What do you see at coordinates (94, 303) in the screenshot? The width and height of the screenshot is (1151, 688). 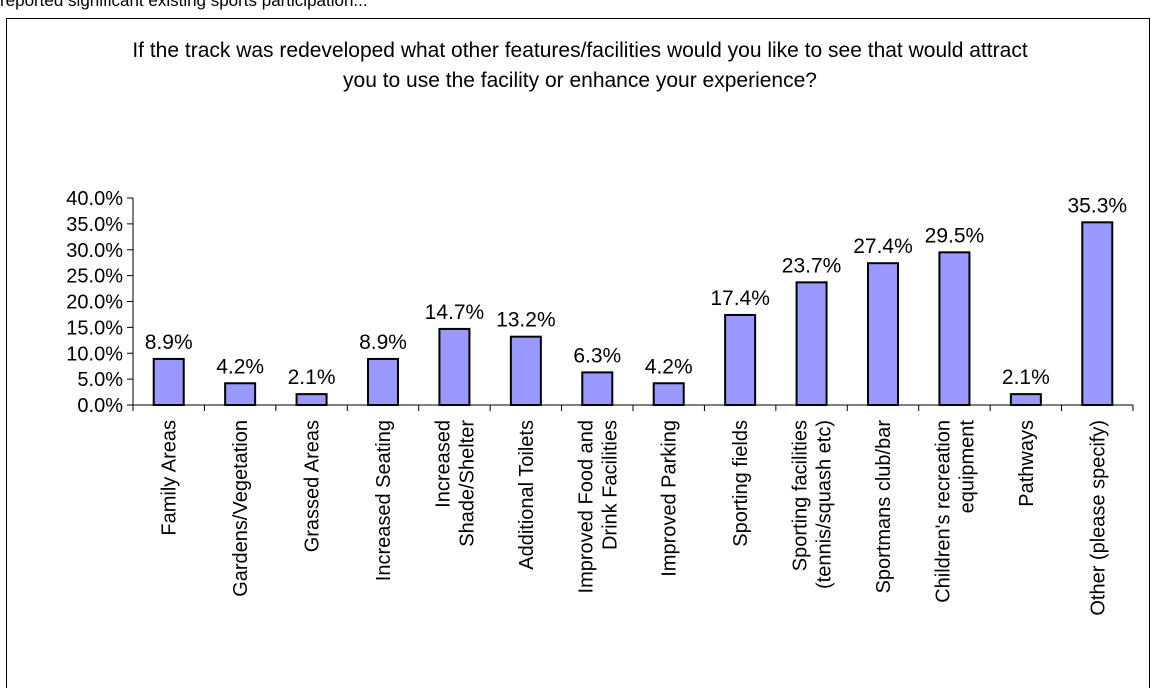 I see `y-tick-label: 20.0%` at bounding box center [94, 303].